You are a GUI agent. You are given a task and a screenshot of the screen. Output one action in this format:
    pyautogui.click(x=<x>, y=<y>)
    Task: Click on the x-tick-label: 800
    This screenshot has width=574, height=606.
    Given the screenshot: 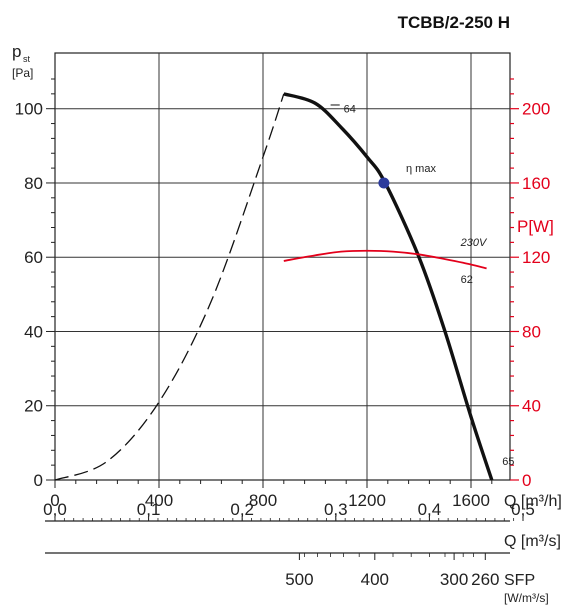 What is the action you would take?
    pyautogui.click(x=263, y=500)
    